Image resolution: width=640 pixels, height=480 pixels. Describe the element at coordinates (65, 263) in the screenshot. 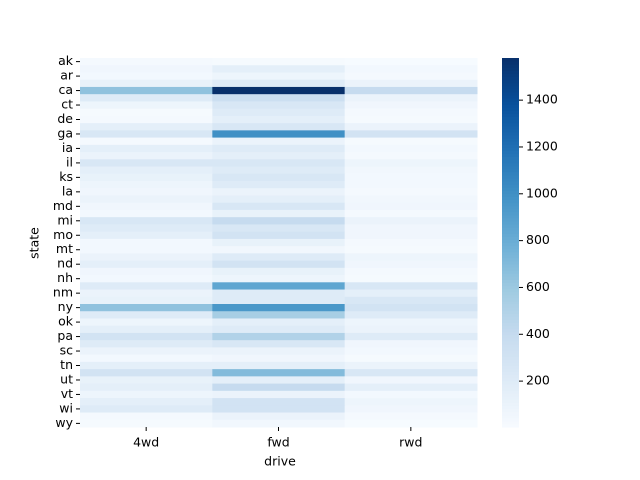

I see `y-tick-label: nd` at that location.